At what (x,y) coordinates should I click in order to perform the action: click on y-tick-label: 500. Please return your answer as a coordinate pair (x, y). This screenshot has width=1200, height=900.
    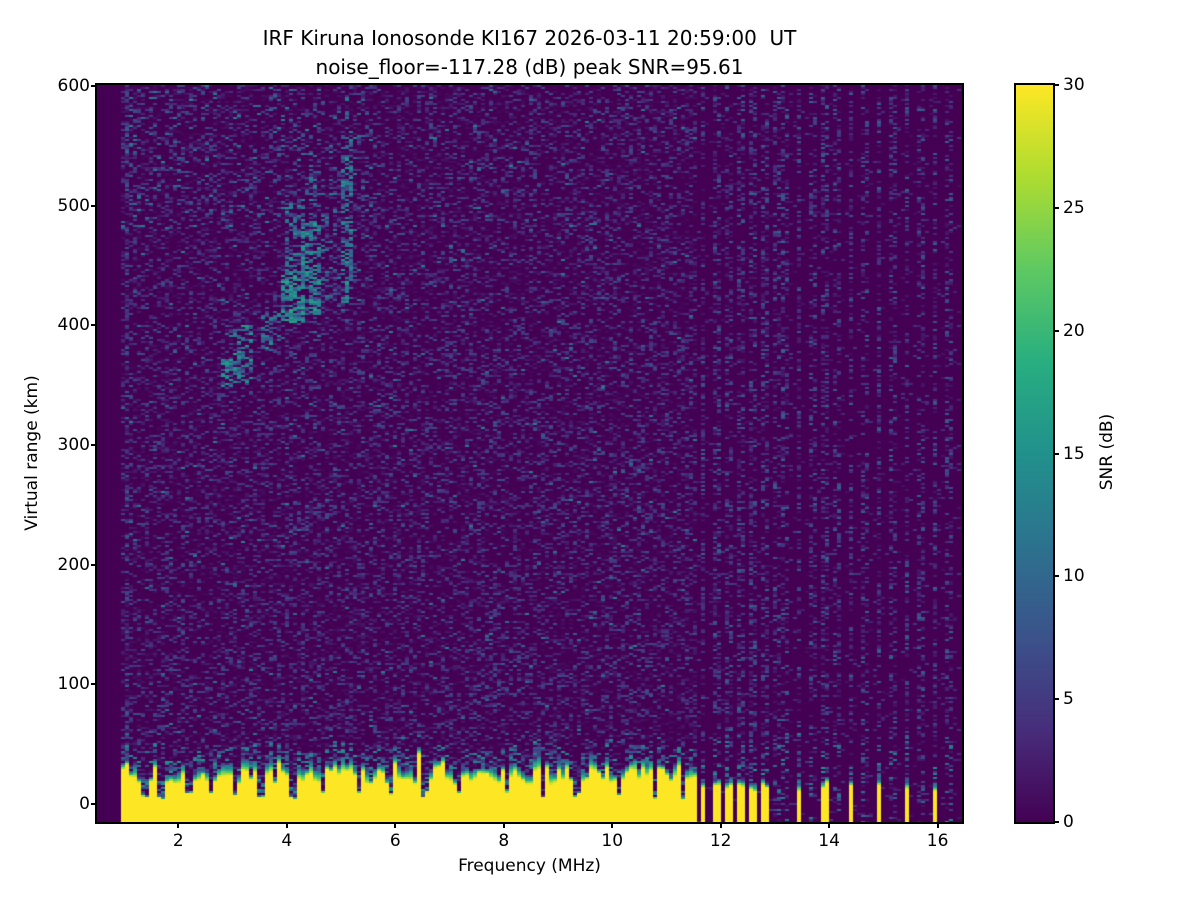
    Looking at the image, I should click on (73, 205).